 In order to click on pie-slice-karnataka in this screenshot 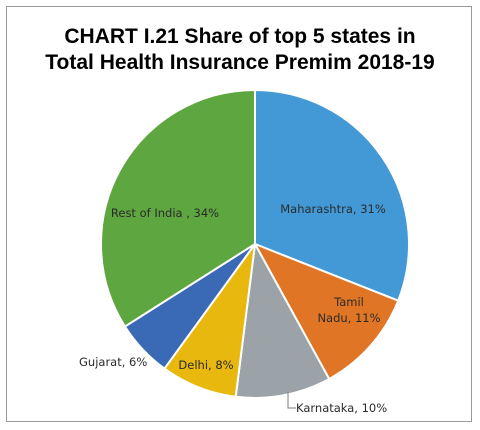, I will do `click(282, 320)`.